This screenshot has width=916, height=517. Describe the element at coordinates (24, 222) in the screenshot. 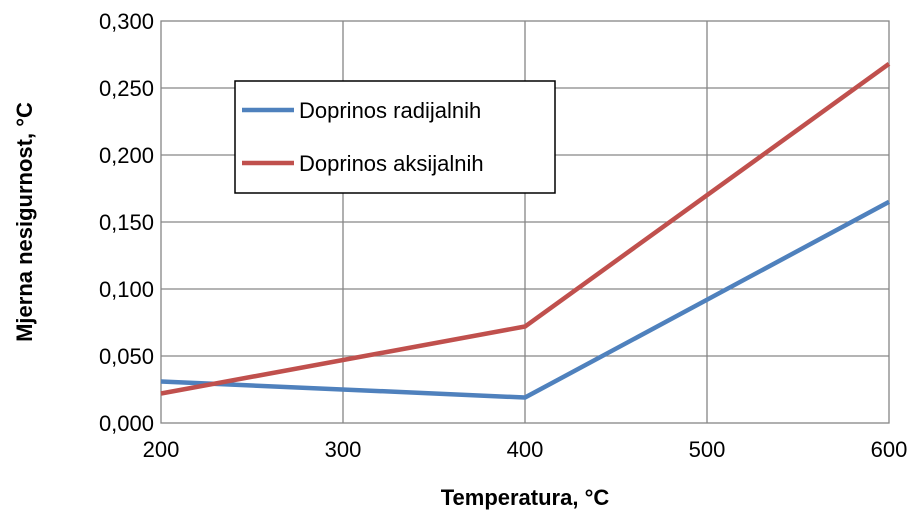

I see `y-axis-title: Mjerna nesigurnost, °C` at that location.